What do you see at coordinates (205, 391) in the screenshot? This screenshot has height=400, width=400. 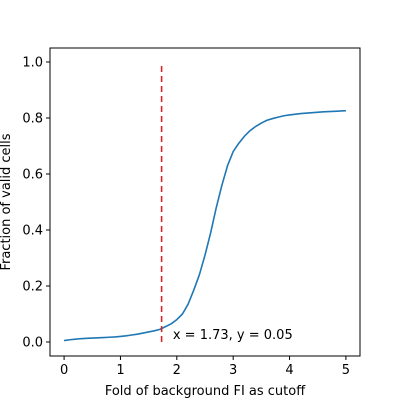 I see `x-axis-label: Fold of background FI as cutoff` at bounding box center [205, 391].